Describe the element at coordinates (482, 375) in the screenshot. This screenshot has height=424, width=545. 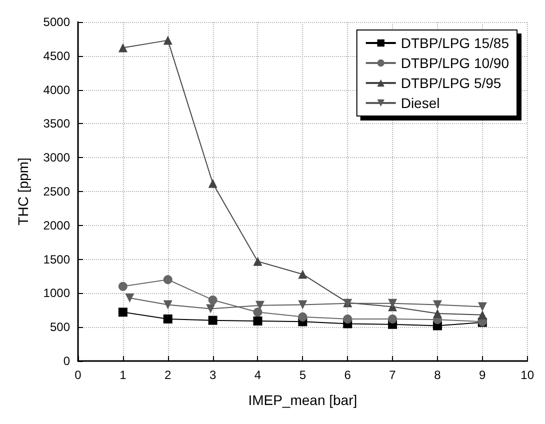
I see `x-tick-label: 9` at that location.